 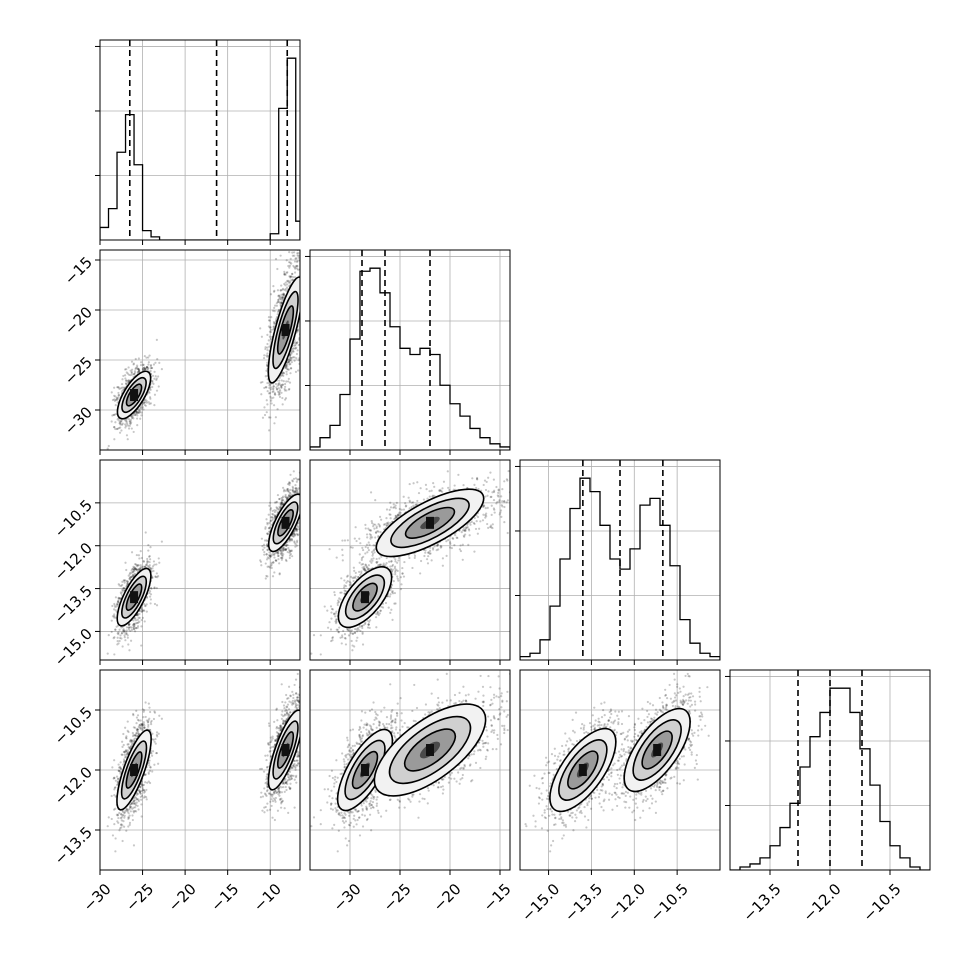 I want to click on panel-2-0: −15.0−13.5−12.0−10.5, so click(x=178, y=564).